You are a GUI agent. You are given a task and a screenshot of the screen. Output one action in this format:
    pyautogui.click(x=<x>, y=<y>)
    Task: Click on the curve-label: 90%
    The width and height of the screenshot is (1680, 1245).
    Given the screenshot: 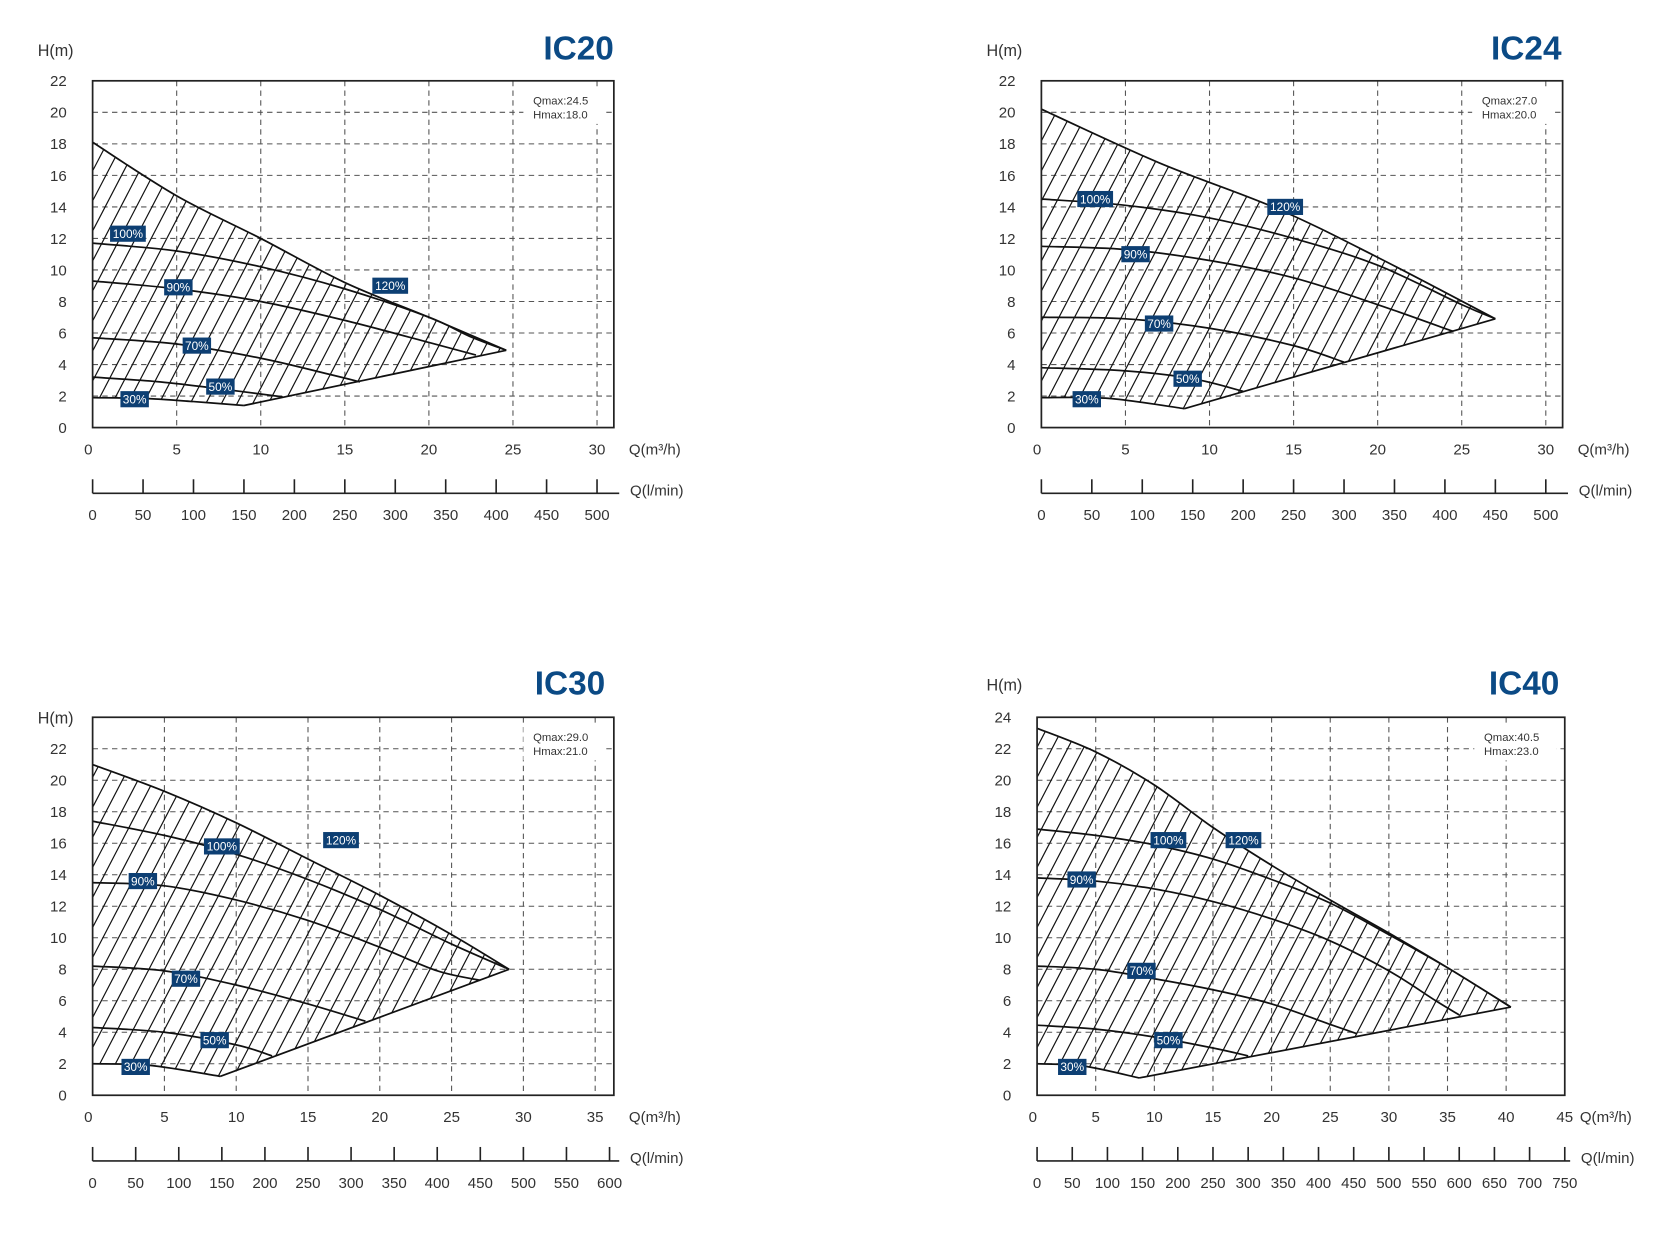 What is the action you would take?
    pyautogui.click(x=143, y=881)
    